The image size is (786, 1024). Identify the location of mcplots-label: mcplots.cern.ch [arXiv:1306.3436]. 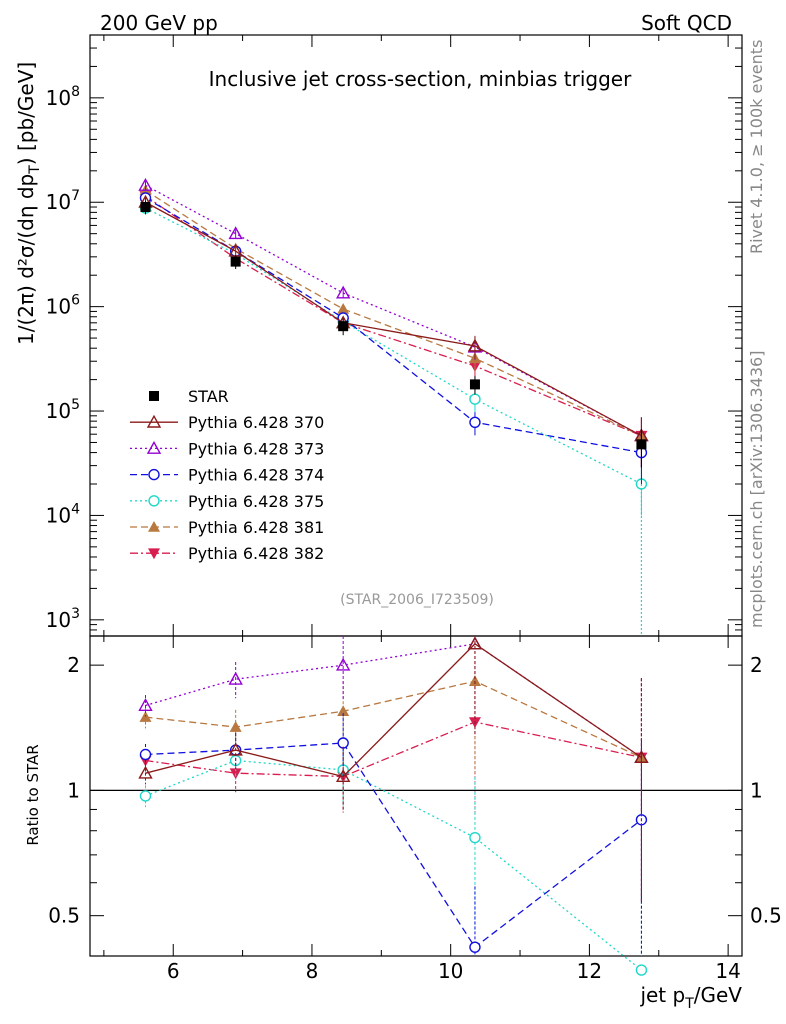
(756, 489).